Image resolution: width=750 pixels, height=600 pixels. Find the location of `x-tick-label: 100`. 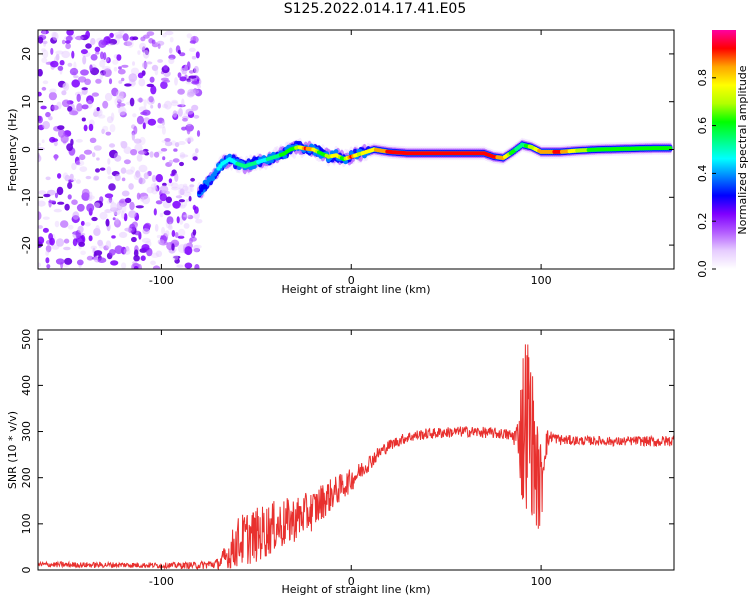

x-tick-label: 100 is located at coordinates (541, 280).